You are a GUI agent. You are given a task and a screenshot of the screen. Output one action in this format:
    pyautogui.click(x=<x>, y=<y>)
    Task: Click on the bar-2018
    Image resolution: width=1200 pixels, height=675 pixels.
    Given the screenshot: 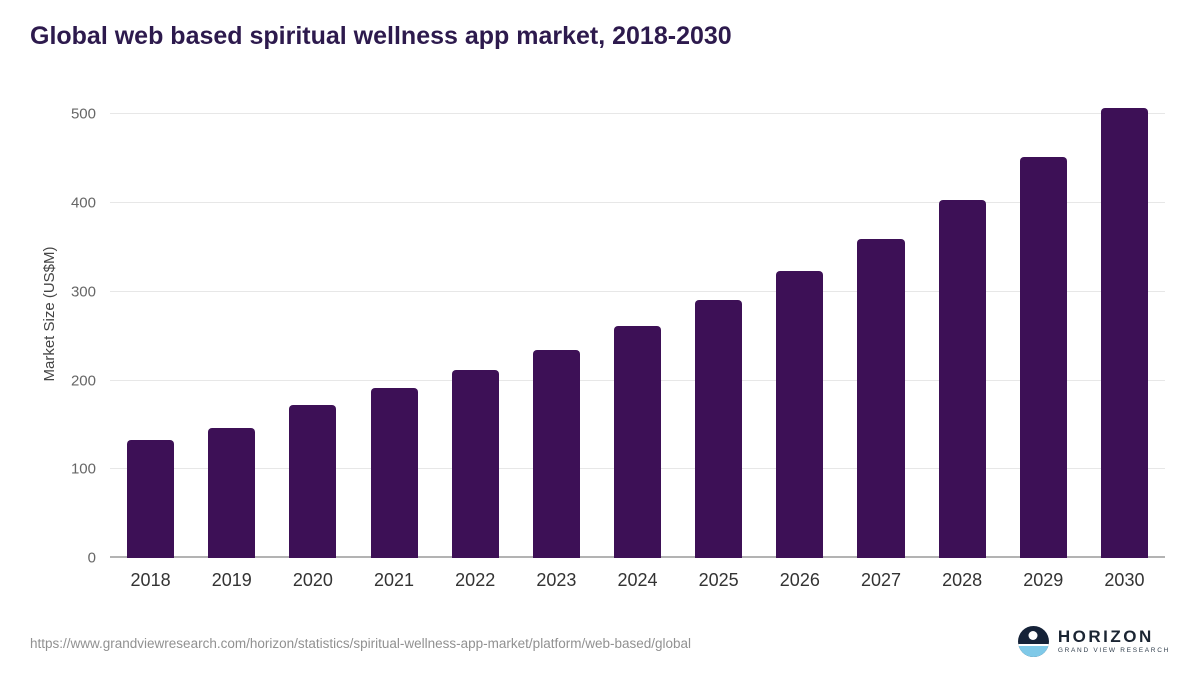 What is the action you would take?
    pyautogui.click(x=151, y=499)
    